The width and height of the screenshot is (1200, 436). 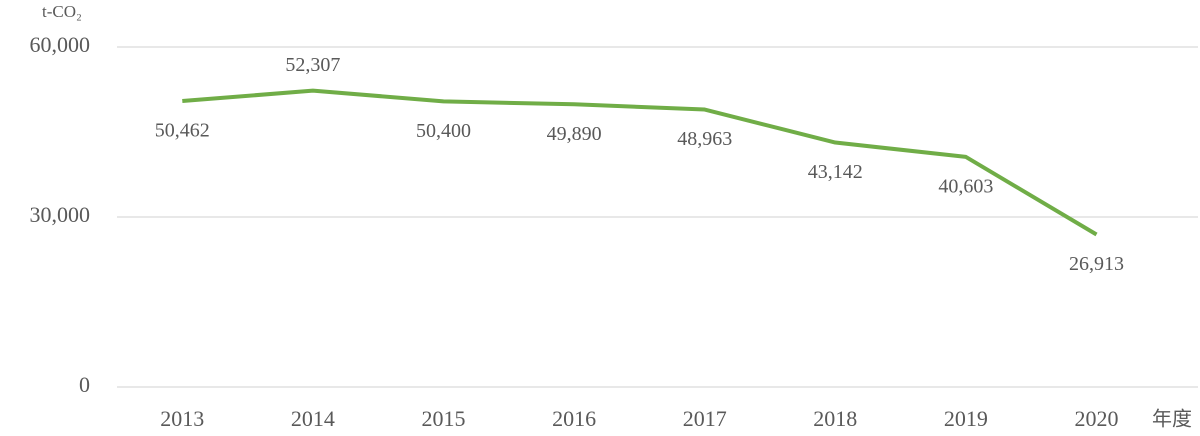 I want to click on data-label: 49,890, so click(x=574, y=134).